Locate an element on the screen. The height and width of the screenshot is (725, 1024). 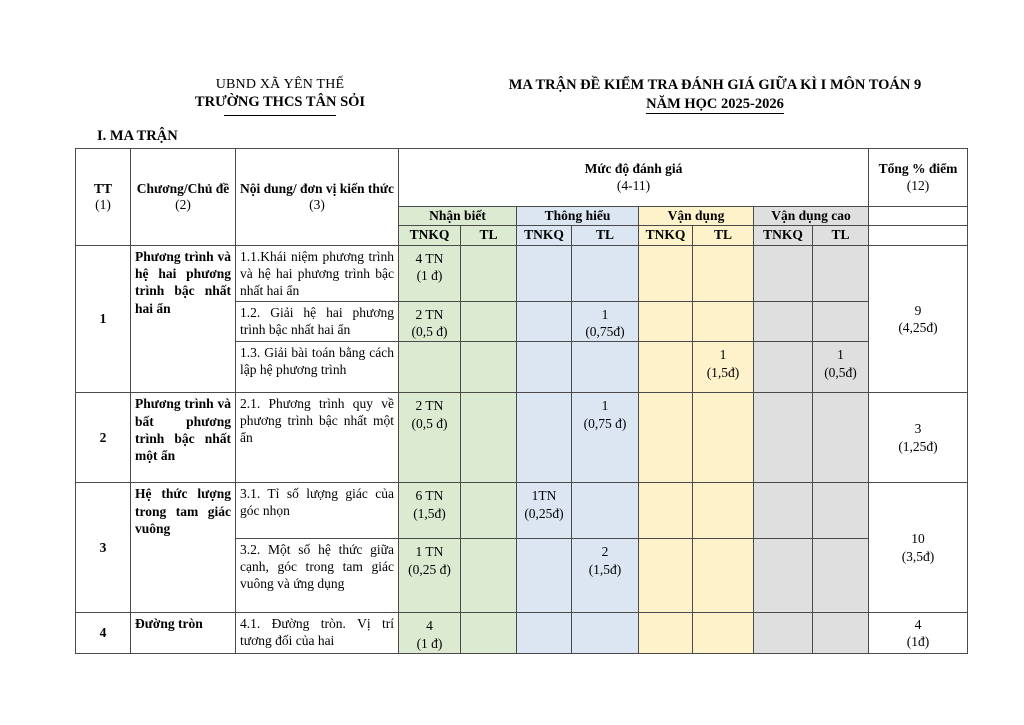
subcol-nb-tnkq: TNKQ is located at coordinates (429, 235).